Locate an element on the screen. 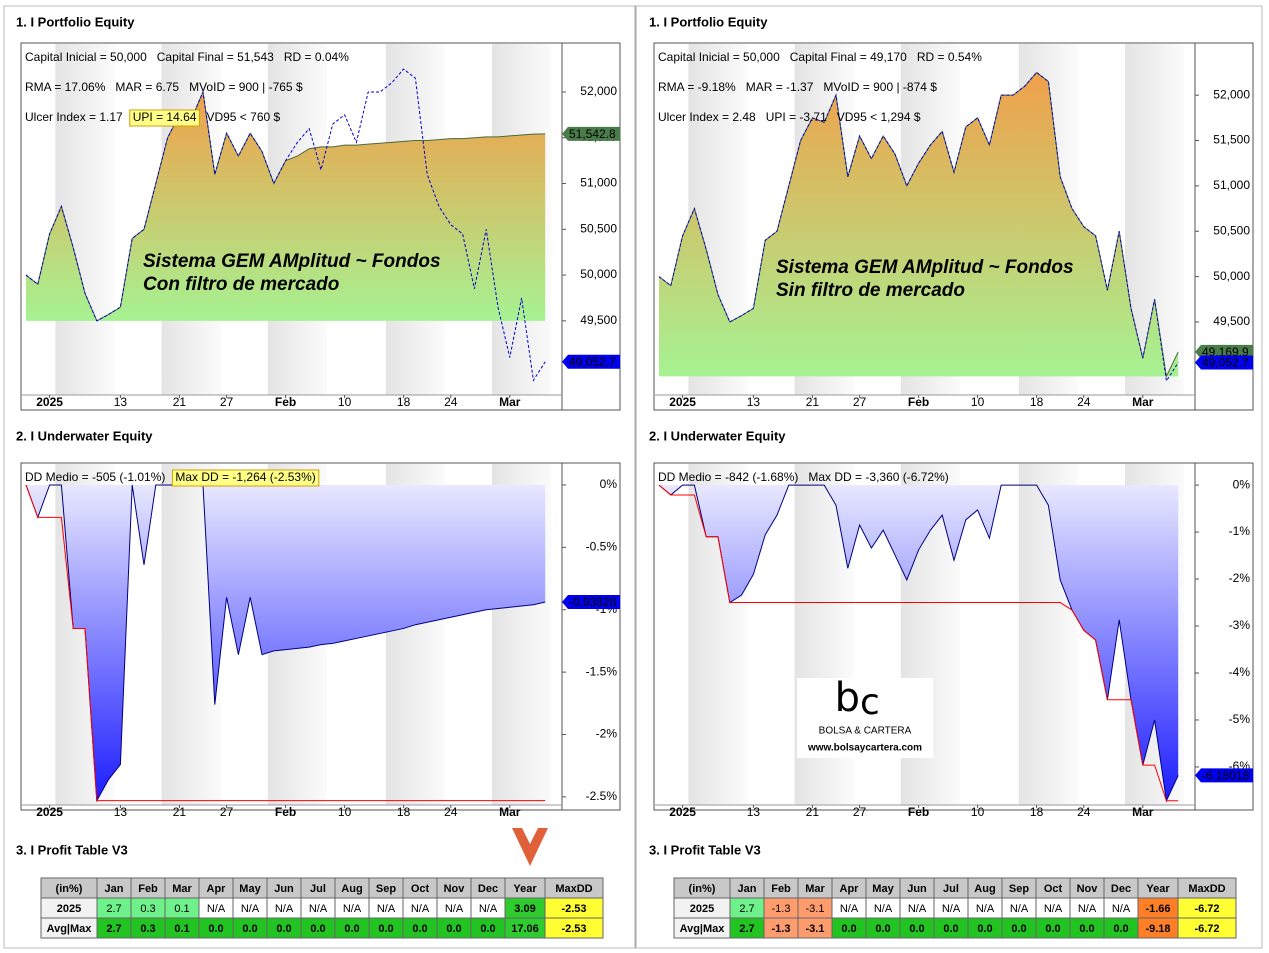 Image resolution: width=1269 pixels, height=953 pixels. stat-text: RMA = 17.06% is located at coordinates (65, 87).